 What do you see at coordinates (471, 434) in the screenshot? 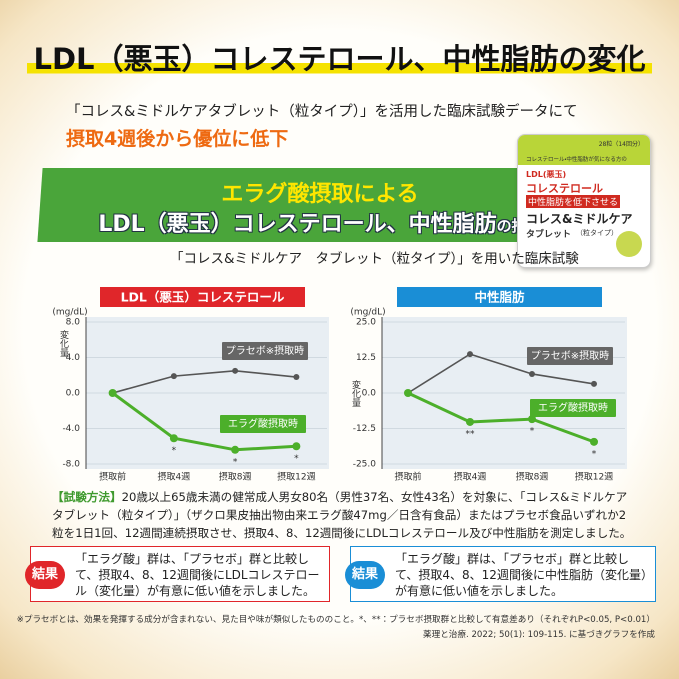
I see `significance-mark: **` at bounding box center [471, 434].